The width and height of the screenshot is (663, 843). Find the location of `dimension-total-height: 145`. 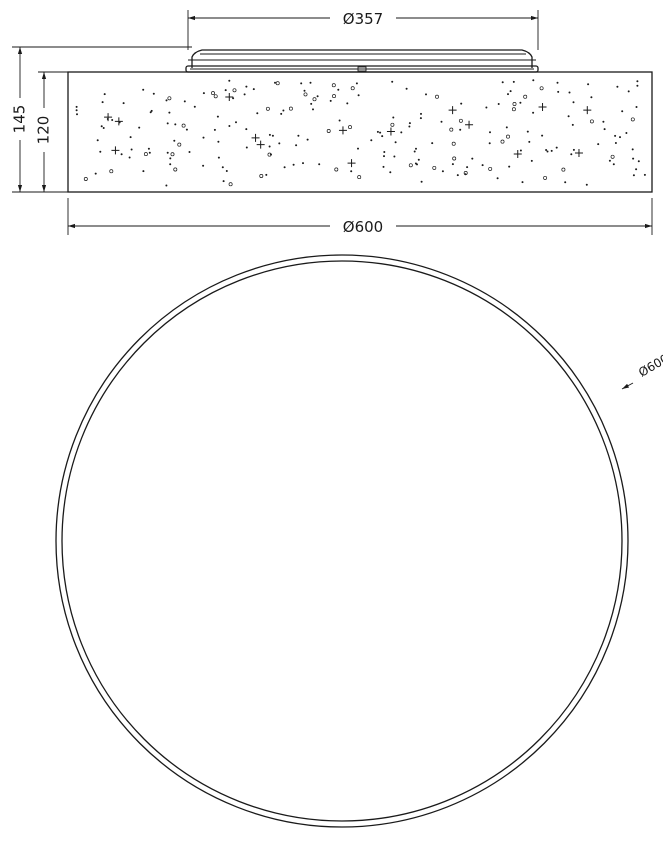

dimension-total-height: 145 is located at coordinates (101, 119).